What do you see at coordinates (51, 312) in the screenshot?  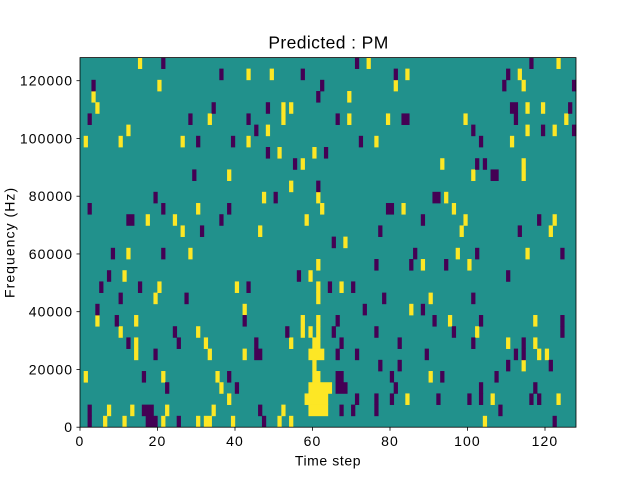 I see `svg-text: 40000` at bounding box center [51, 312].